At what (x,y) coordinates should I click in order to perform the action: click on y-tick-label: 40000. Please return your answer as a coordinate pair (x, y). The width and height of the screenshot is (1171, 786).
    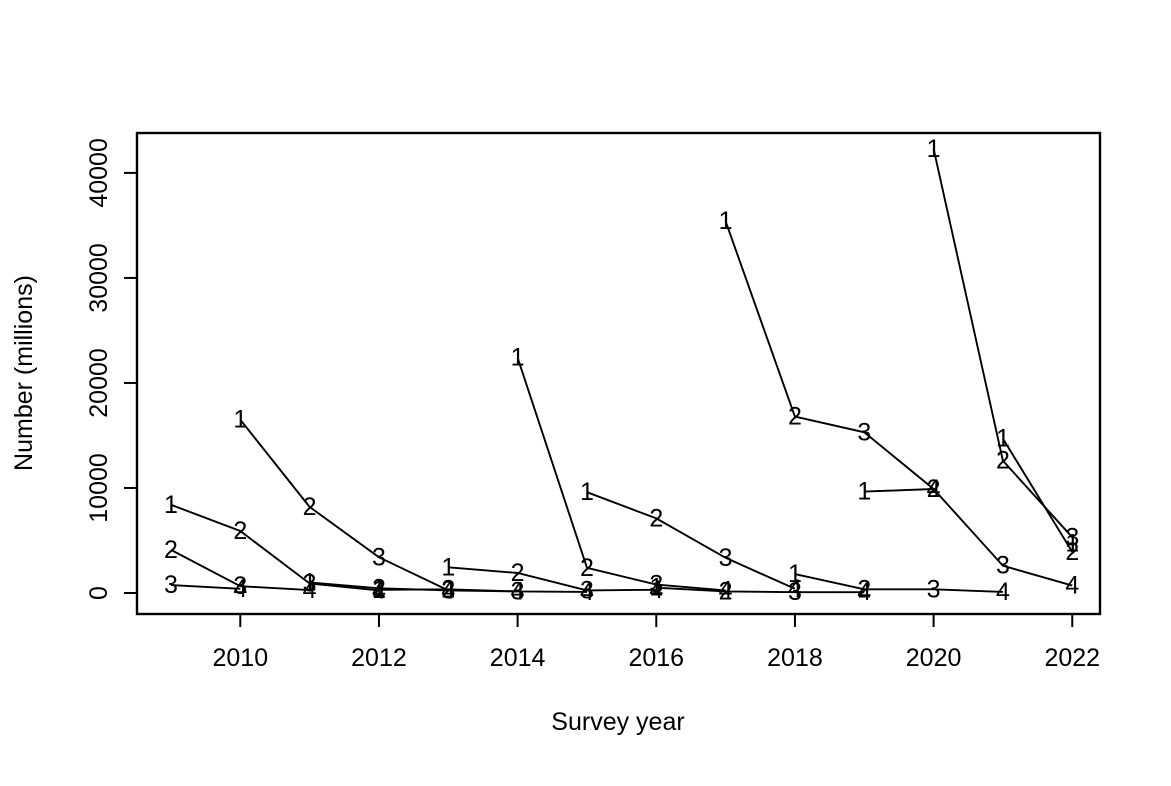
    Looking at the image, I should click on (99, 173).